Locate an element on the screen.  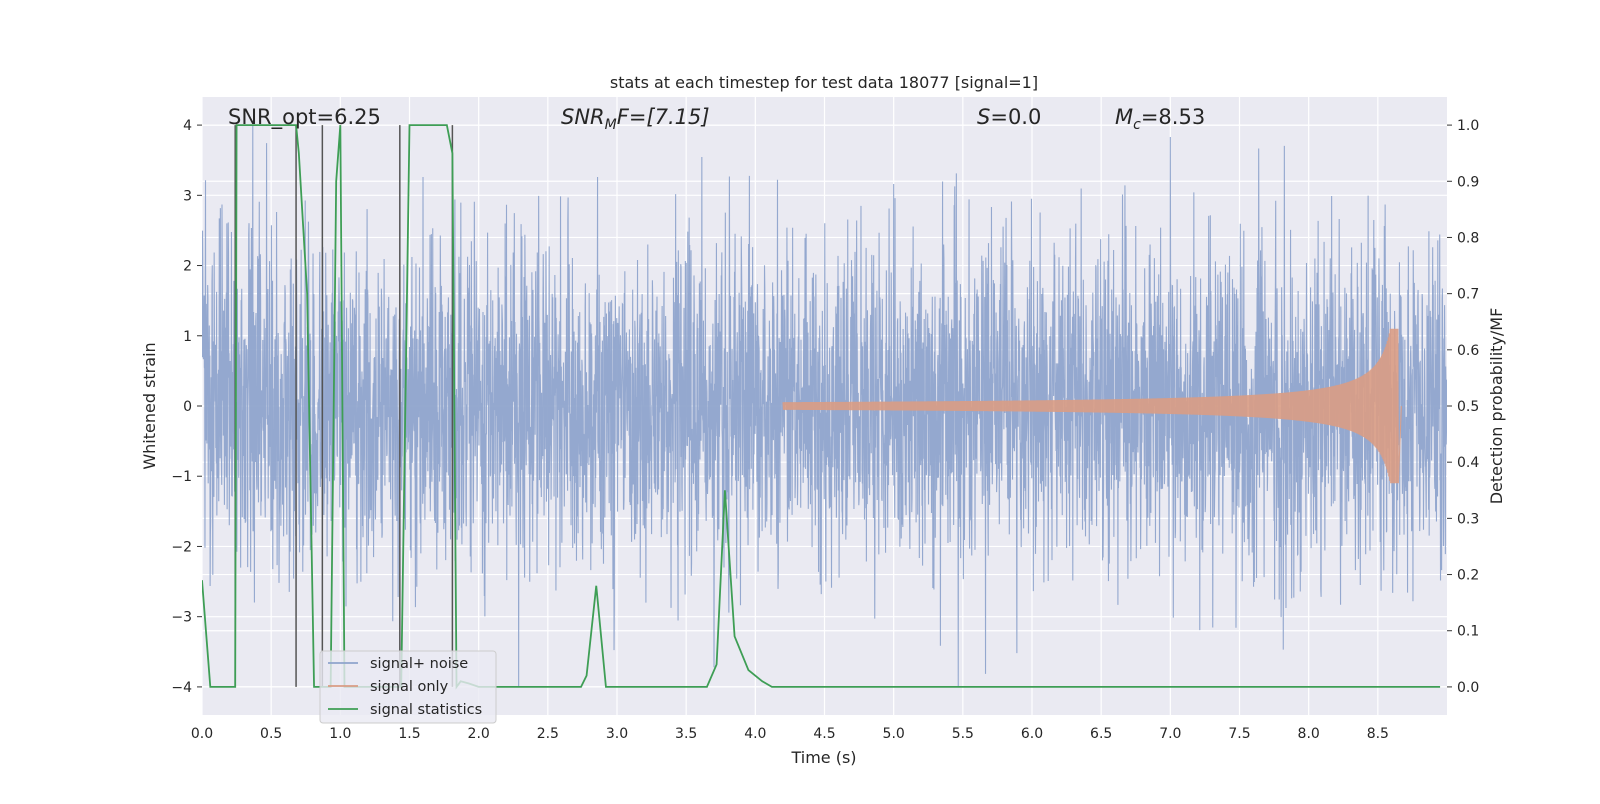
x-tick-label: 8.0 is located at coordinates (1309, 734).